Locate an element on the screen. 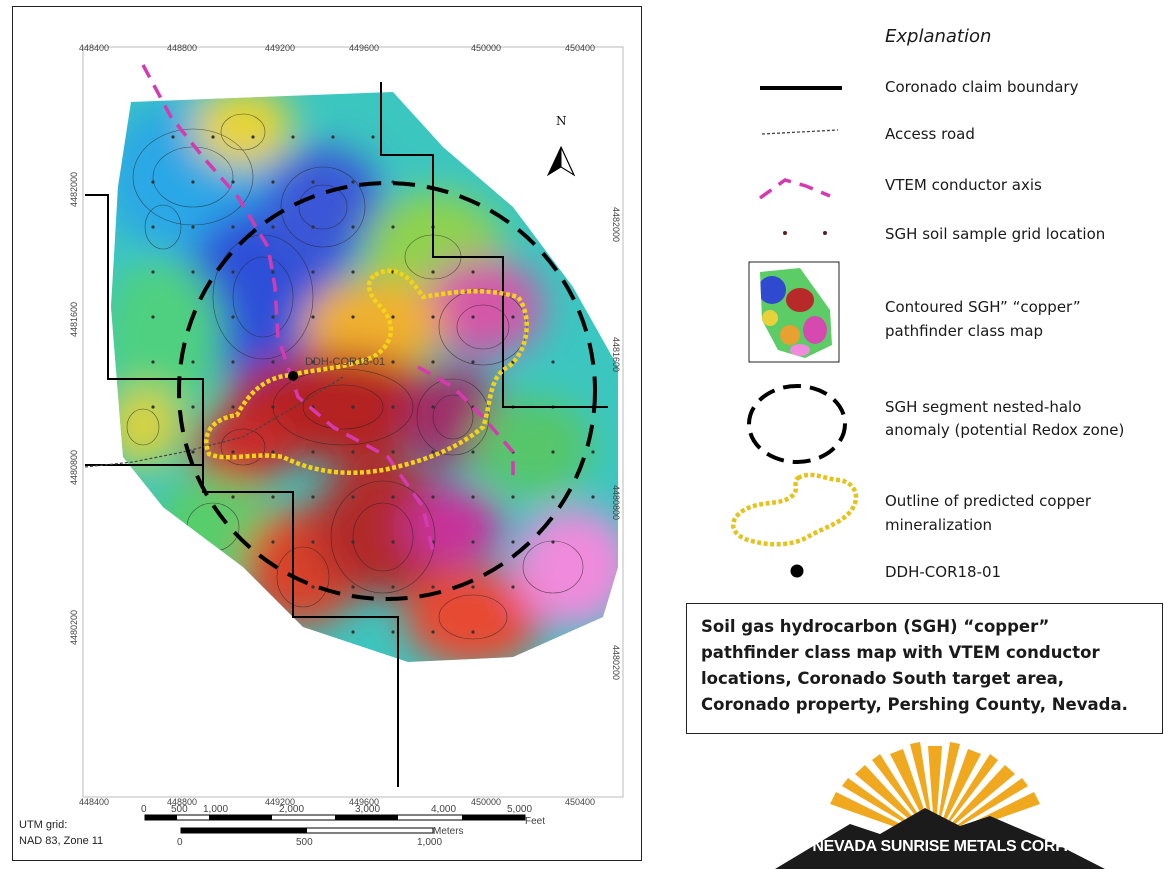 Image resolution: width=1164 pixels, height=869 pixels. mountain-icon is located at coordinates (940, 838).